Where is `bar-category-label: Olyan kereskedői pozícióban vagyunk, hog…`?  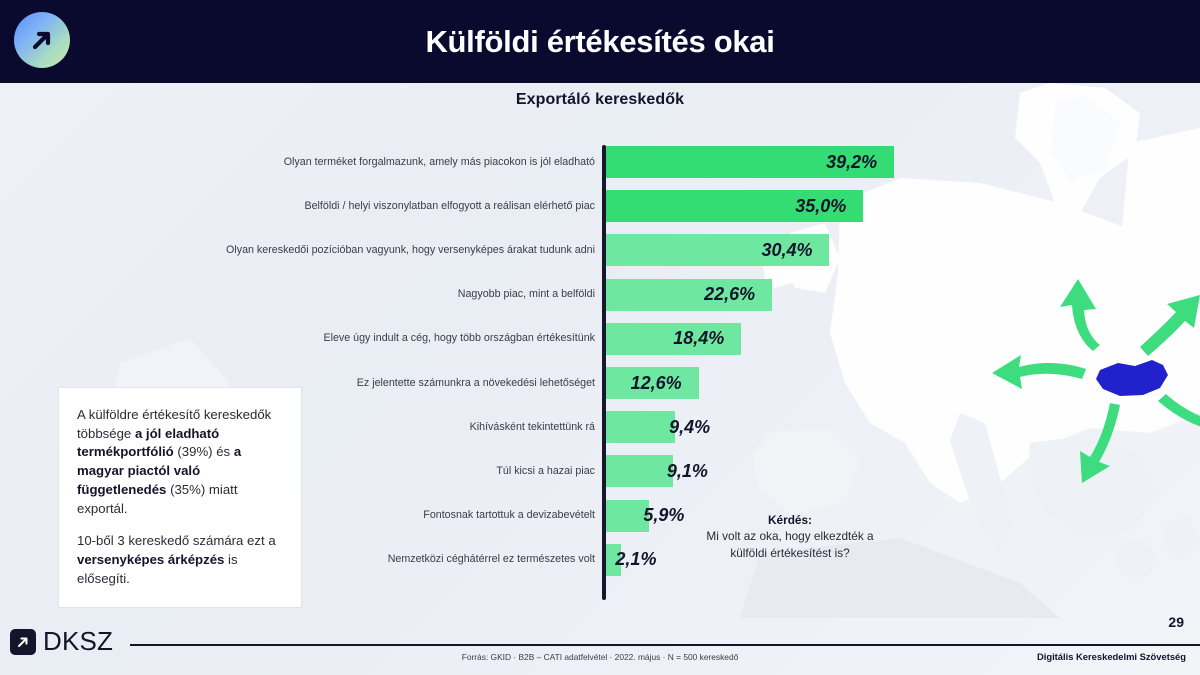
bar-category-label: Olyan kereskedői pozícióban vagyunk, hog… is located at coordinates (410, 250).